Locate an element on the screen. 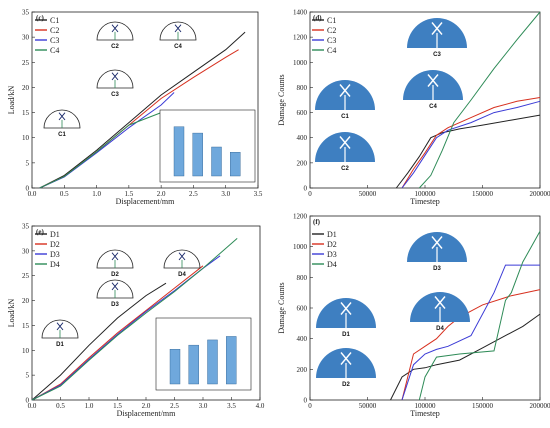  y-tick-label: 25 is located at coordinates (26, 63).